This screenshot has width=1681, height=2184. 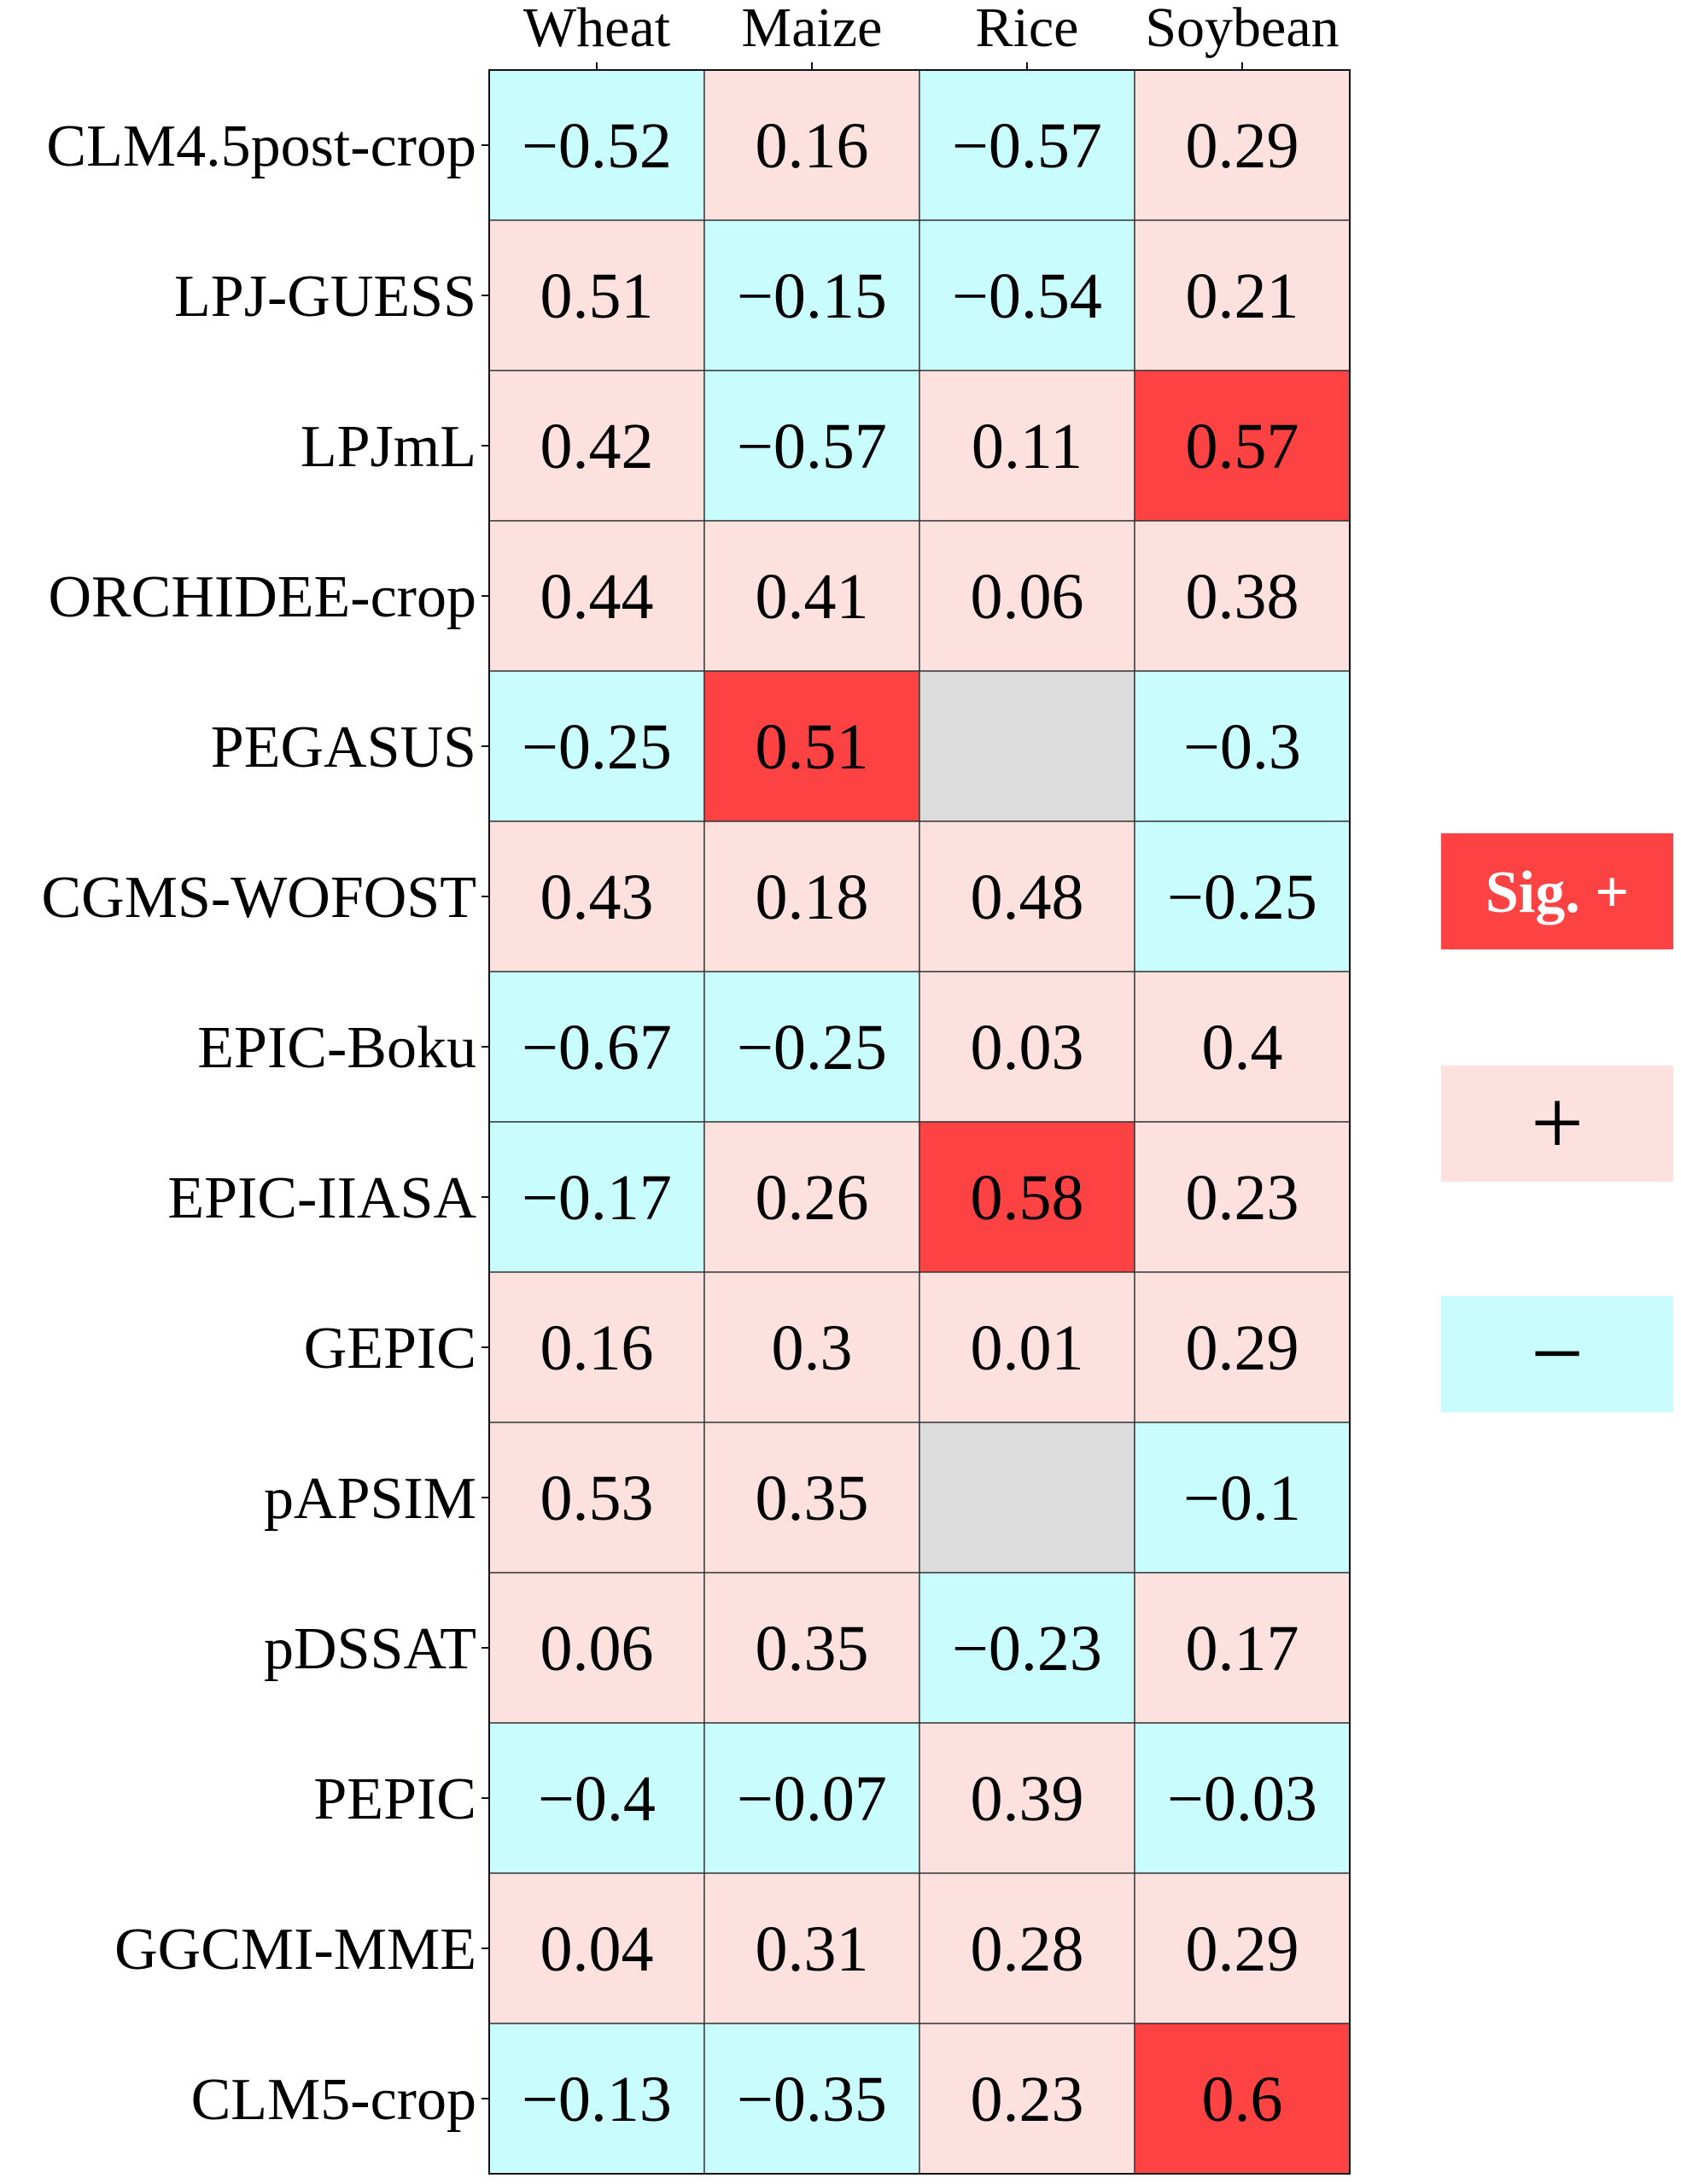 What do you see at coordinates (812, 295) in the screenshot?
I see `cell-lpj-guess-maize` at bounding box center [812, 295].